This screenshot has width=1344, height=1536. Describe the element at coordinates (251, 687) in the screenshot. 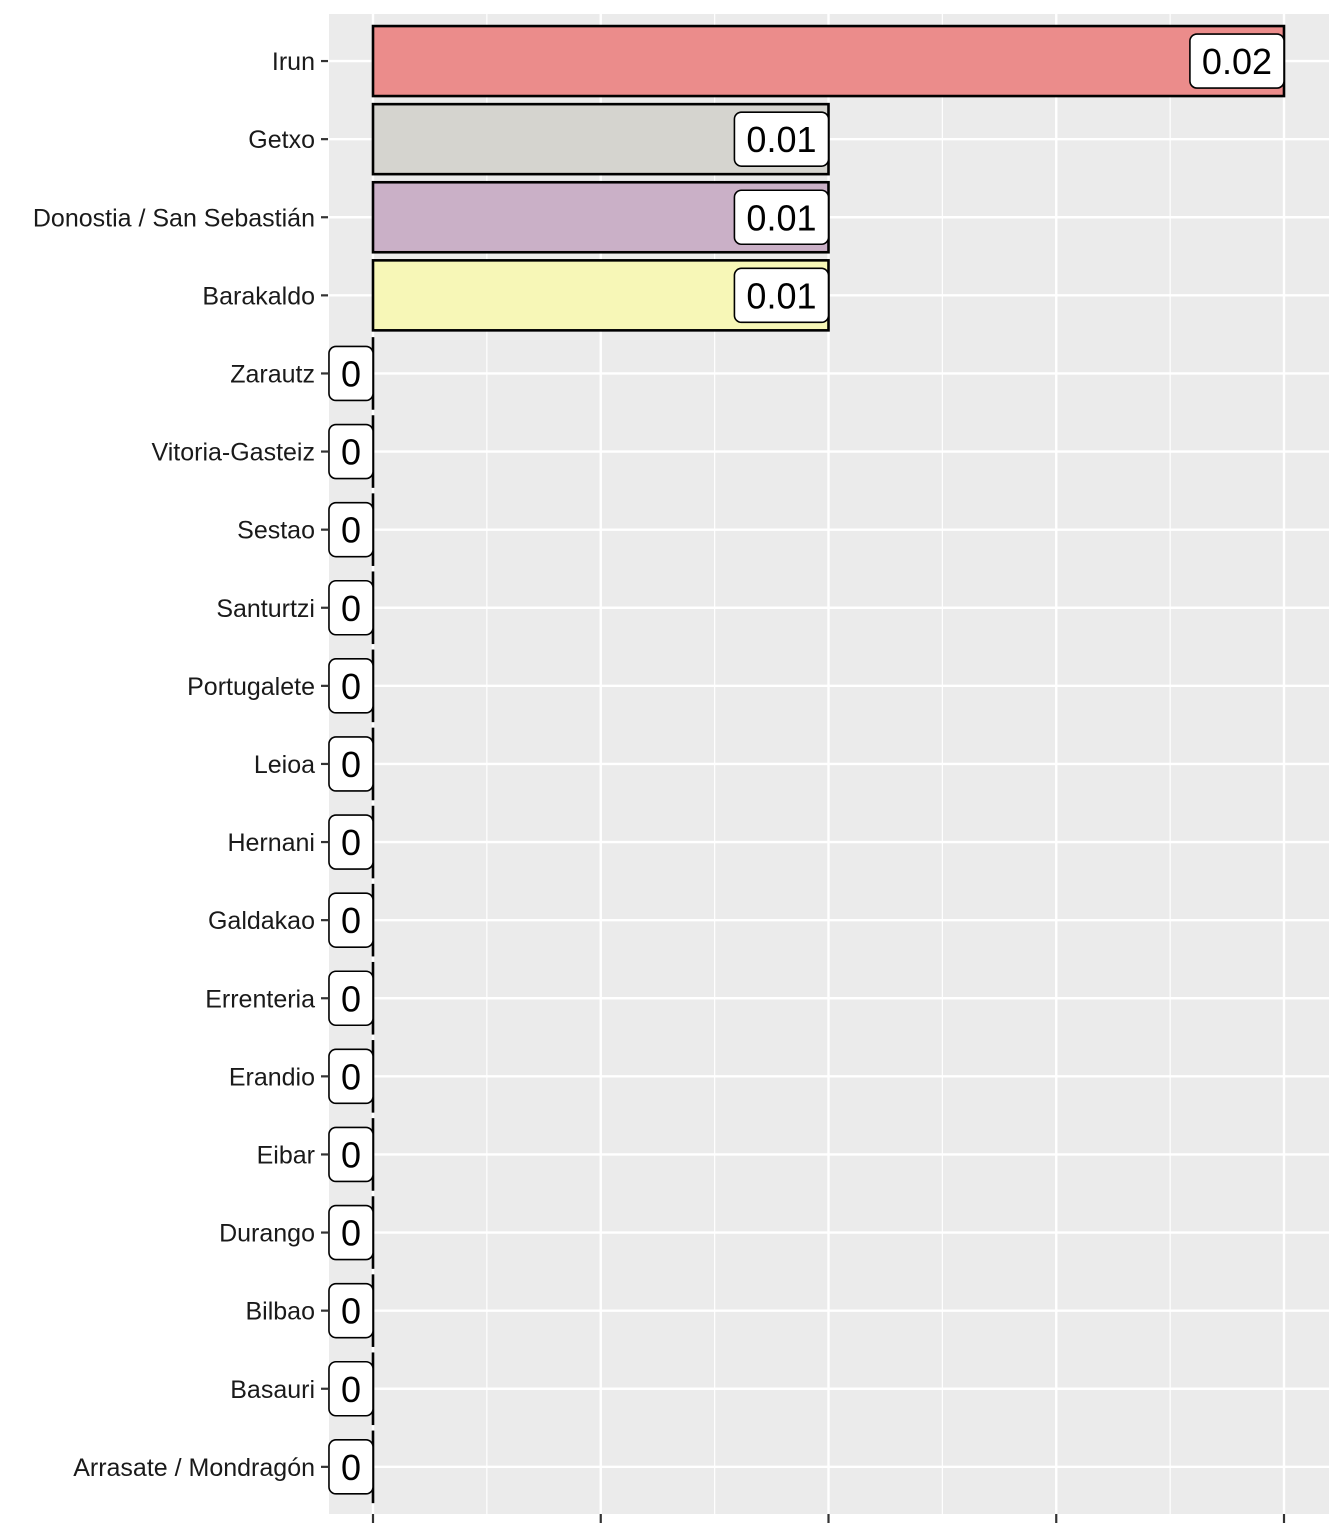

I see `category-label: Portugalete` at that location.